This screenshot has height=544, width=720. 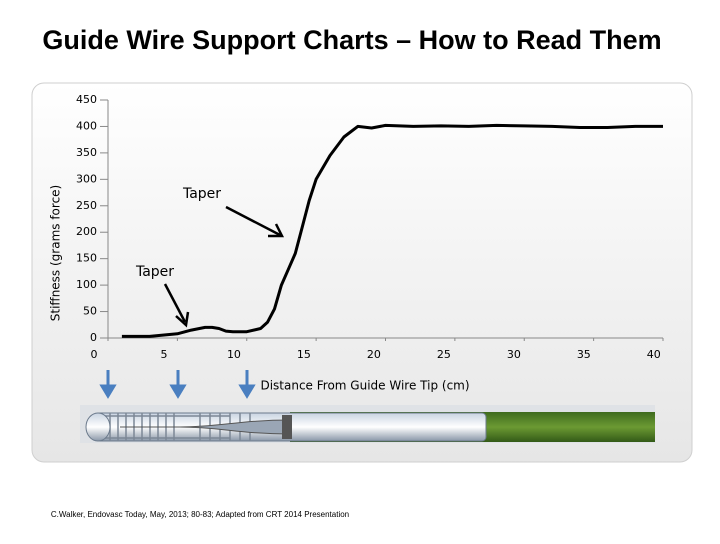 What do you see at coordinates (304, 354) in the screenshot?
I see `x-tick-label: 15` at bounding box center [304, 354].